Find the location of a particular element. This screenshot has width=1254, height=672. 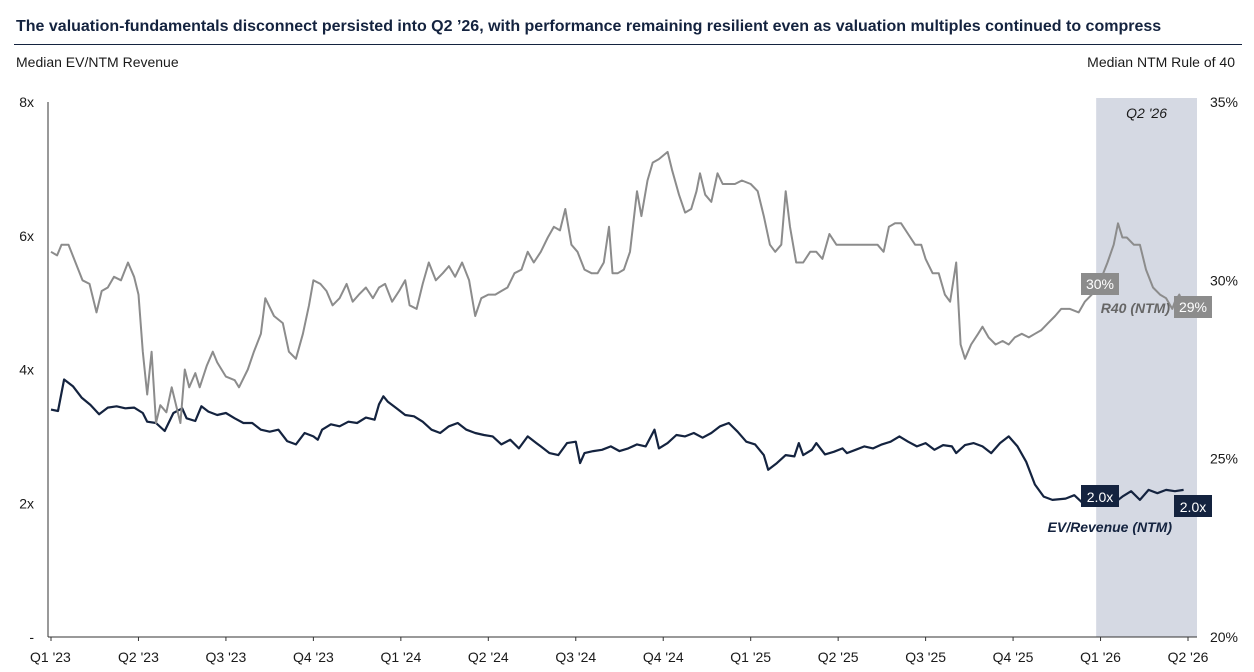

x-tick-label: Q2 '25 is located at coordinates (838, 657).